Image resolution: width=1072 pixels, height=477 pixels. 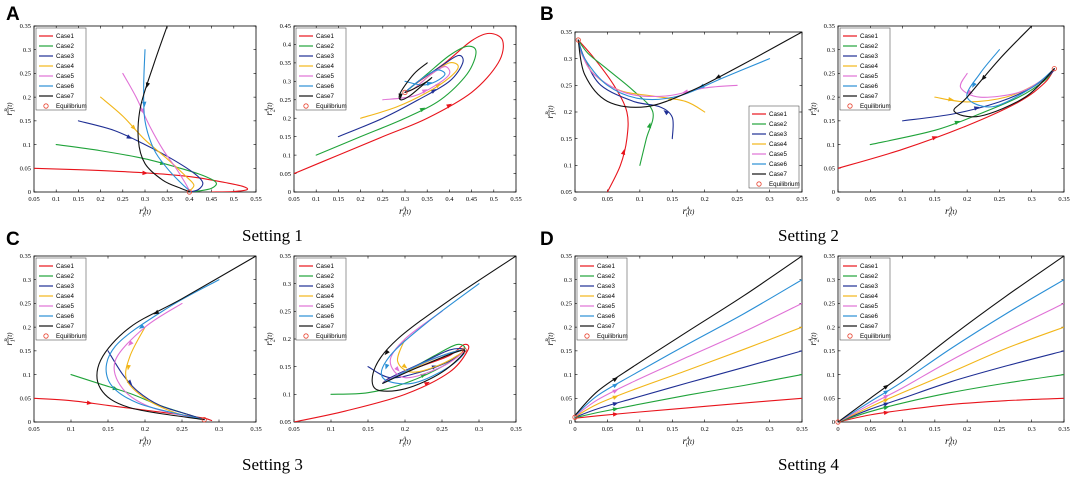 What do you see at coordinates (211, 199) in the screenshot?
I see `x-tick-label: 0.45` at bounding box center [211, 199].